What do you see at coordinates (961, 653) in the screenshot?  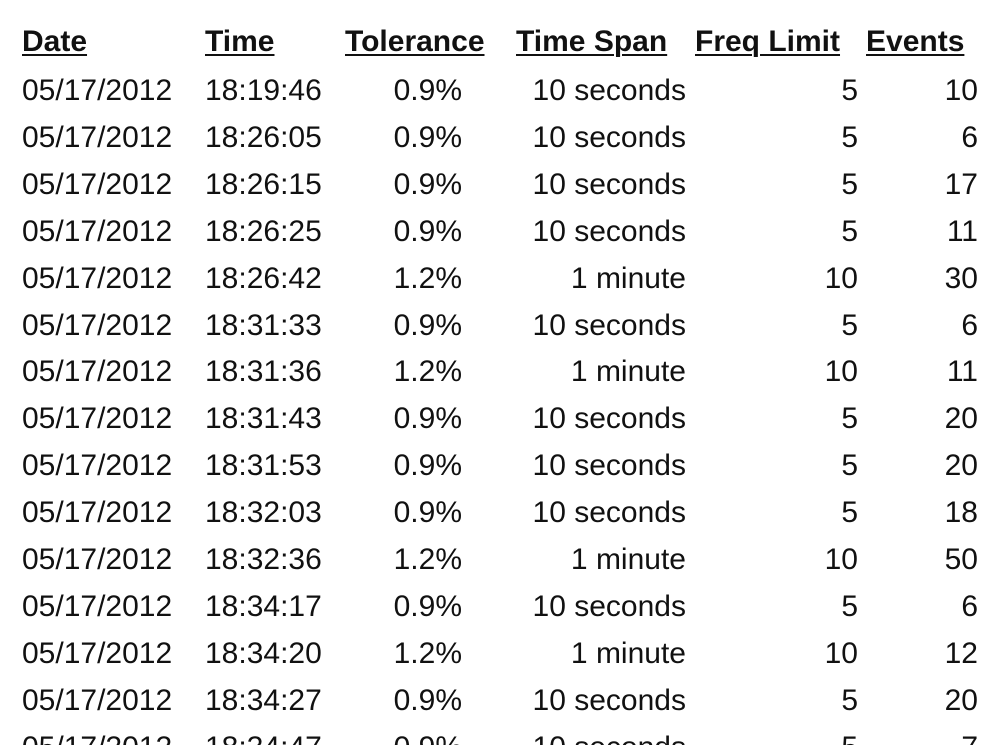 I see `events-cell: 12` at bounding box center [961, 653].